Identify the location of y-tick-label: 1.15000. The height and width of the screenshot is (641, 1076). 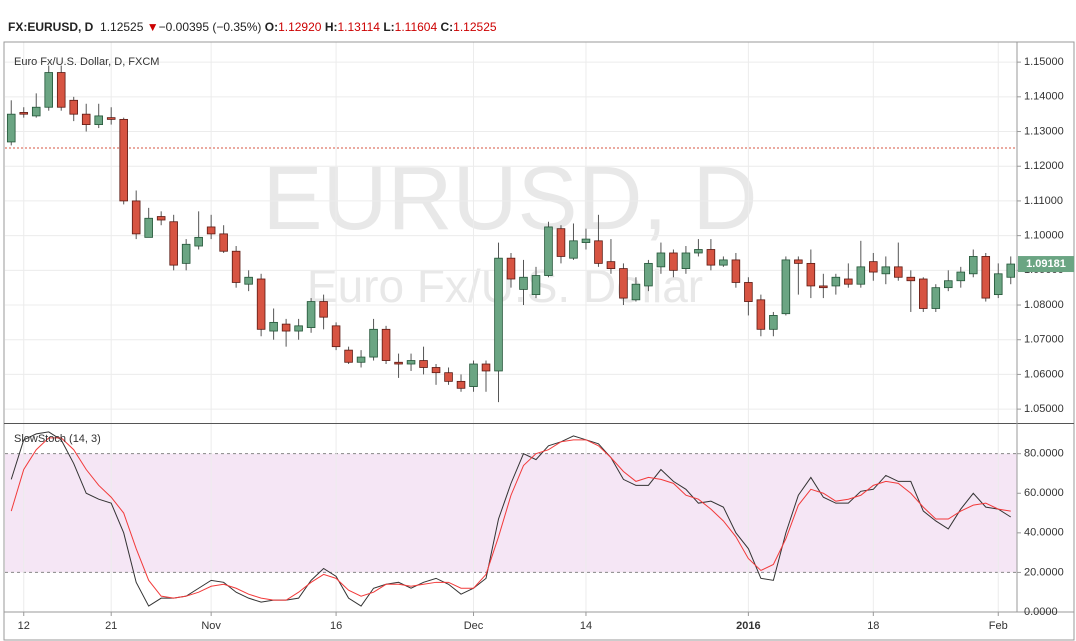
(1044, 62).